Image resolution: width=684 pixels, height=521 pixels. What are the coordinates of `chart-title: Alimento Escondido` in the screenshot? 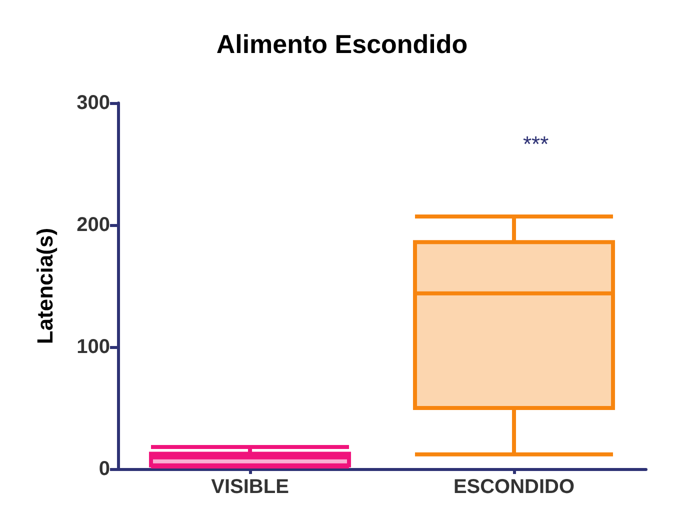 It's located at (342, 44).